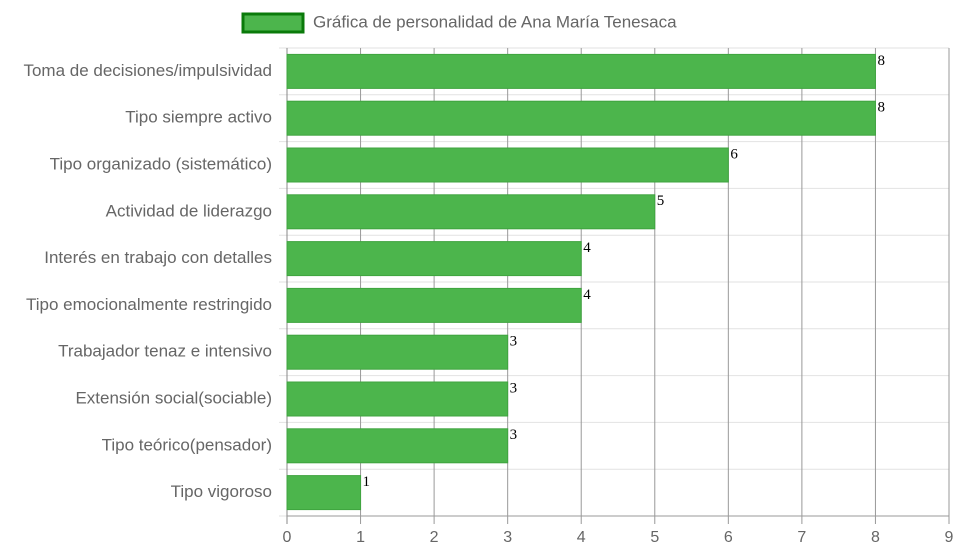 The width and height of the screenshot is (958, 558). Describe the element at coordinates (581, 537) in the screenshot. I see `x-tick-label: 4` at that location.